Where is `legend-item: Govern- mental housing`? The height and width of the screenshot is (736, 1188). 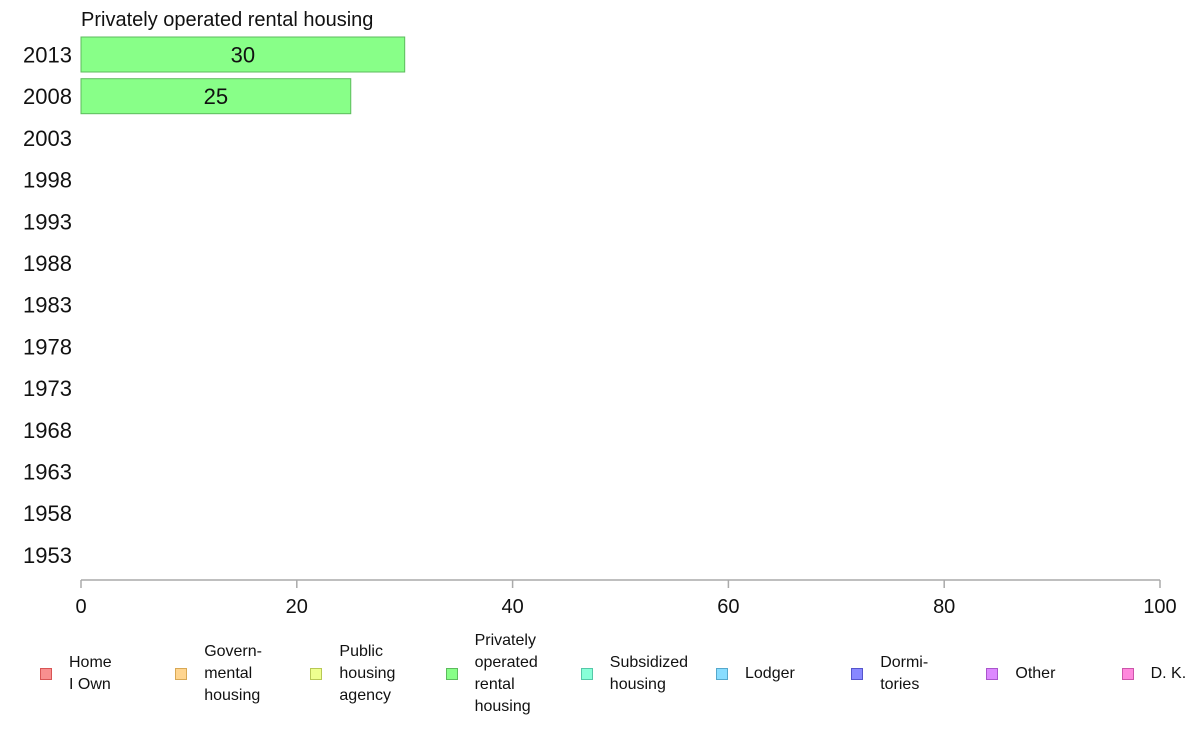
legend-item: Govern- mental housing is located at coordinates (218, 674).